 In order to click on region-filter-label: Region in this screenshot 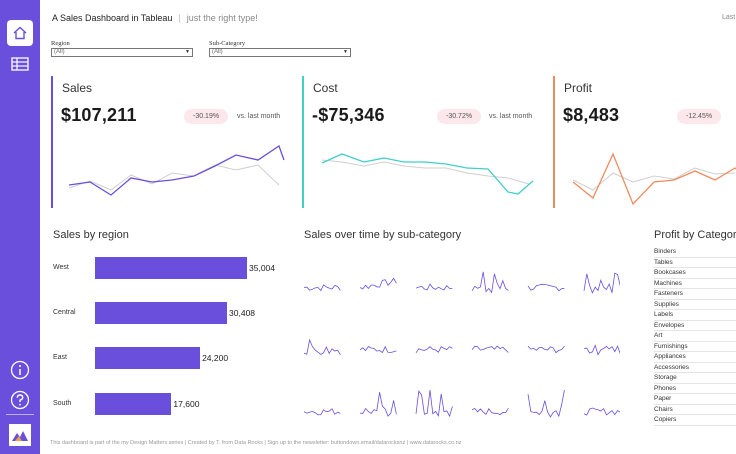, I will do `click(60, 43)`.